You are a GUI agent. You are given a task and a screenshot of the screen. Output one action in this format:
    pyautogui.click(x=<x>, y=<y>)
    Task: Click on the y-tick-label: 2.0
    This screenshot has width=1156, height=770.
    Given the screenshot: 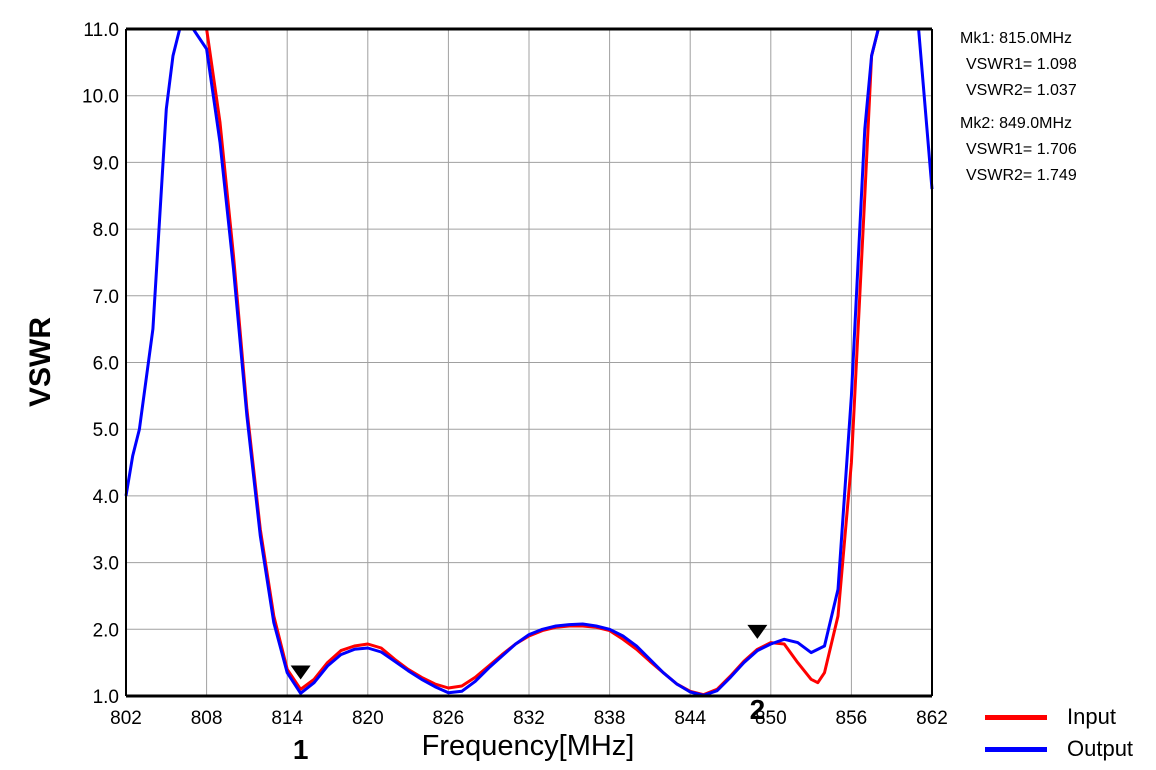 What is the action you would take?
    pyautogui.click(x=106, y=630)
    